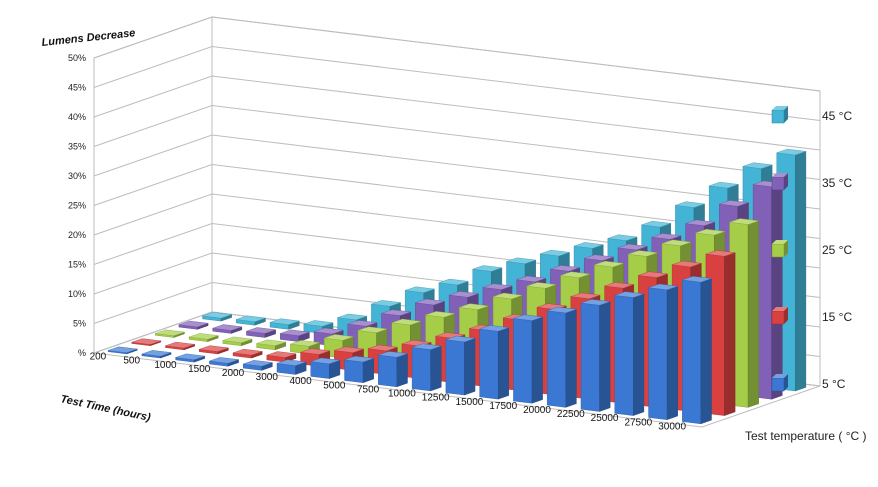  I want to click on x-tick-label: 7500, so click(368, 389).